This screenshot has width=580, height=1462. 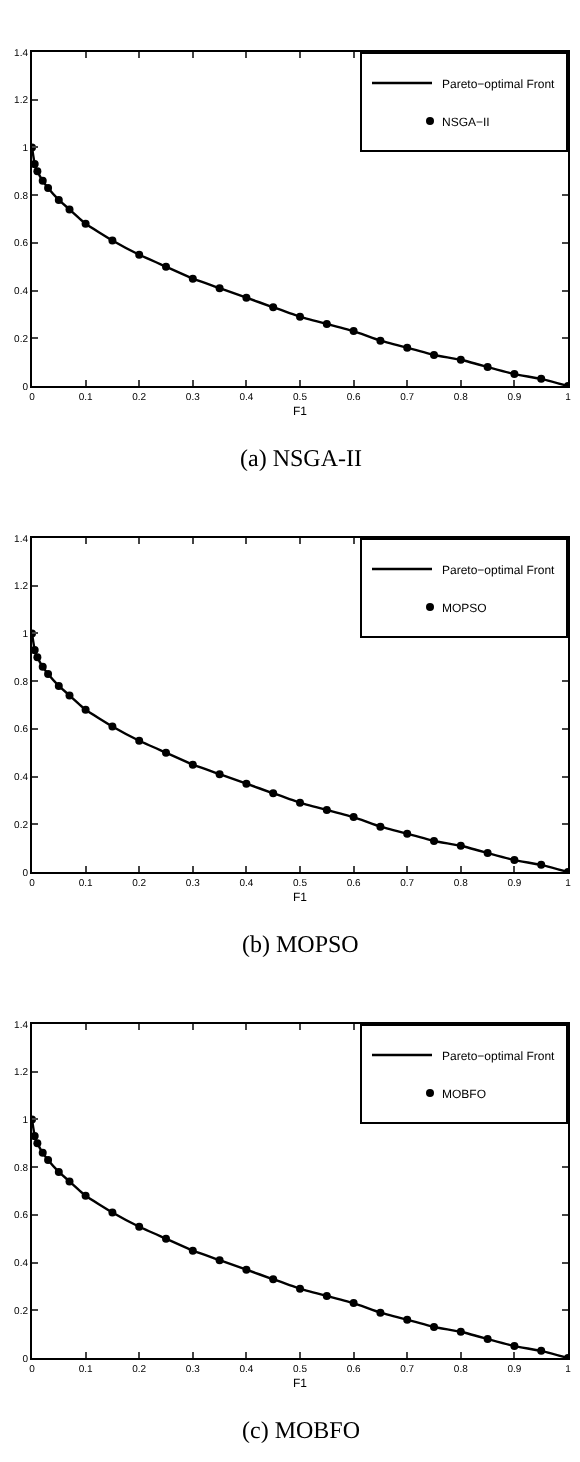 I want to click on text: (a) NSGA-II, so click(x=301, y=458).